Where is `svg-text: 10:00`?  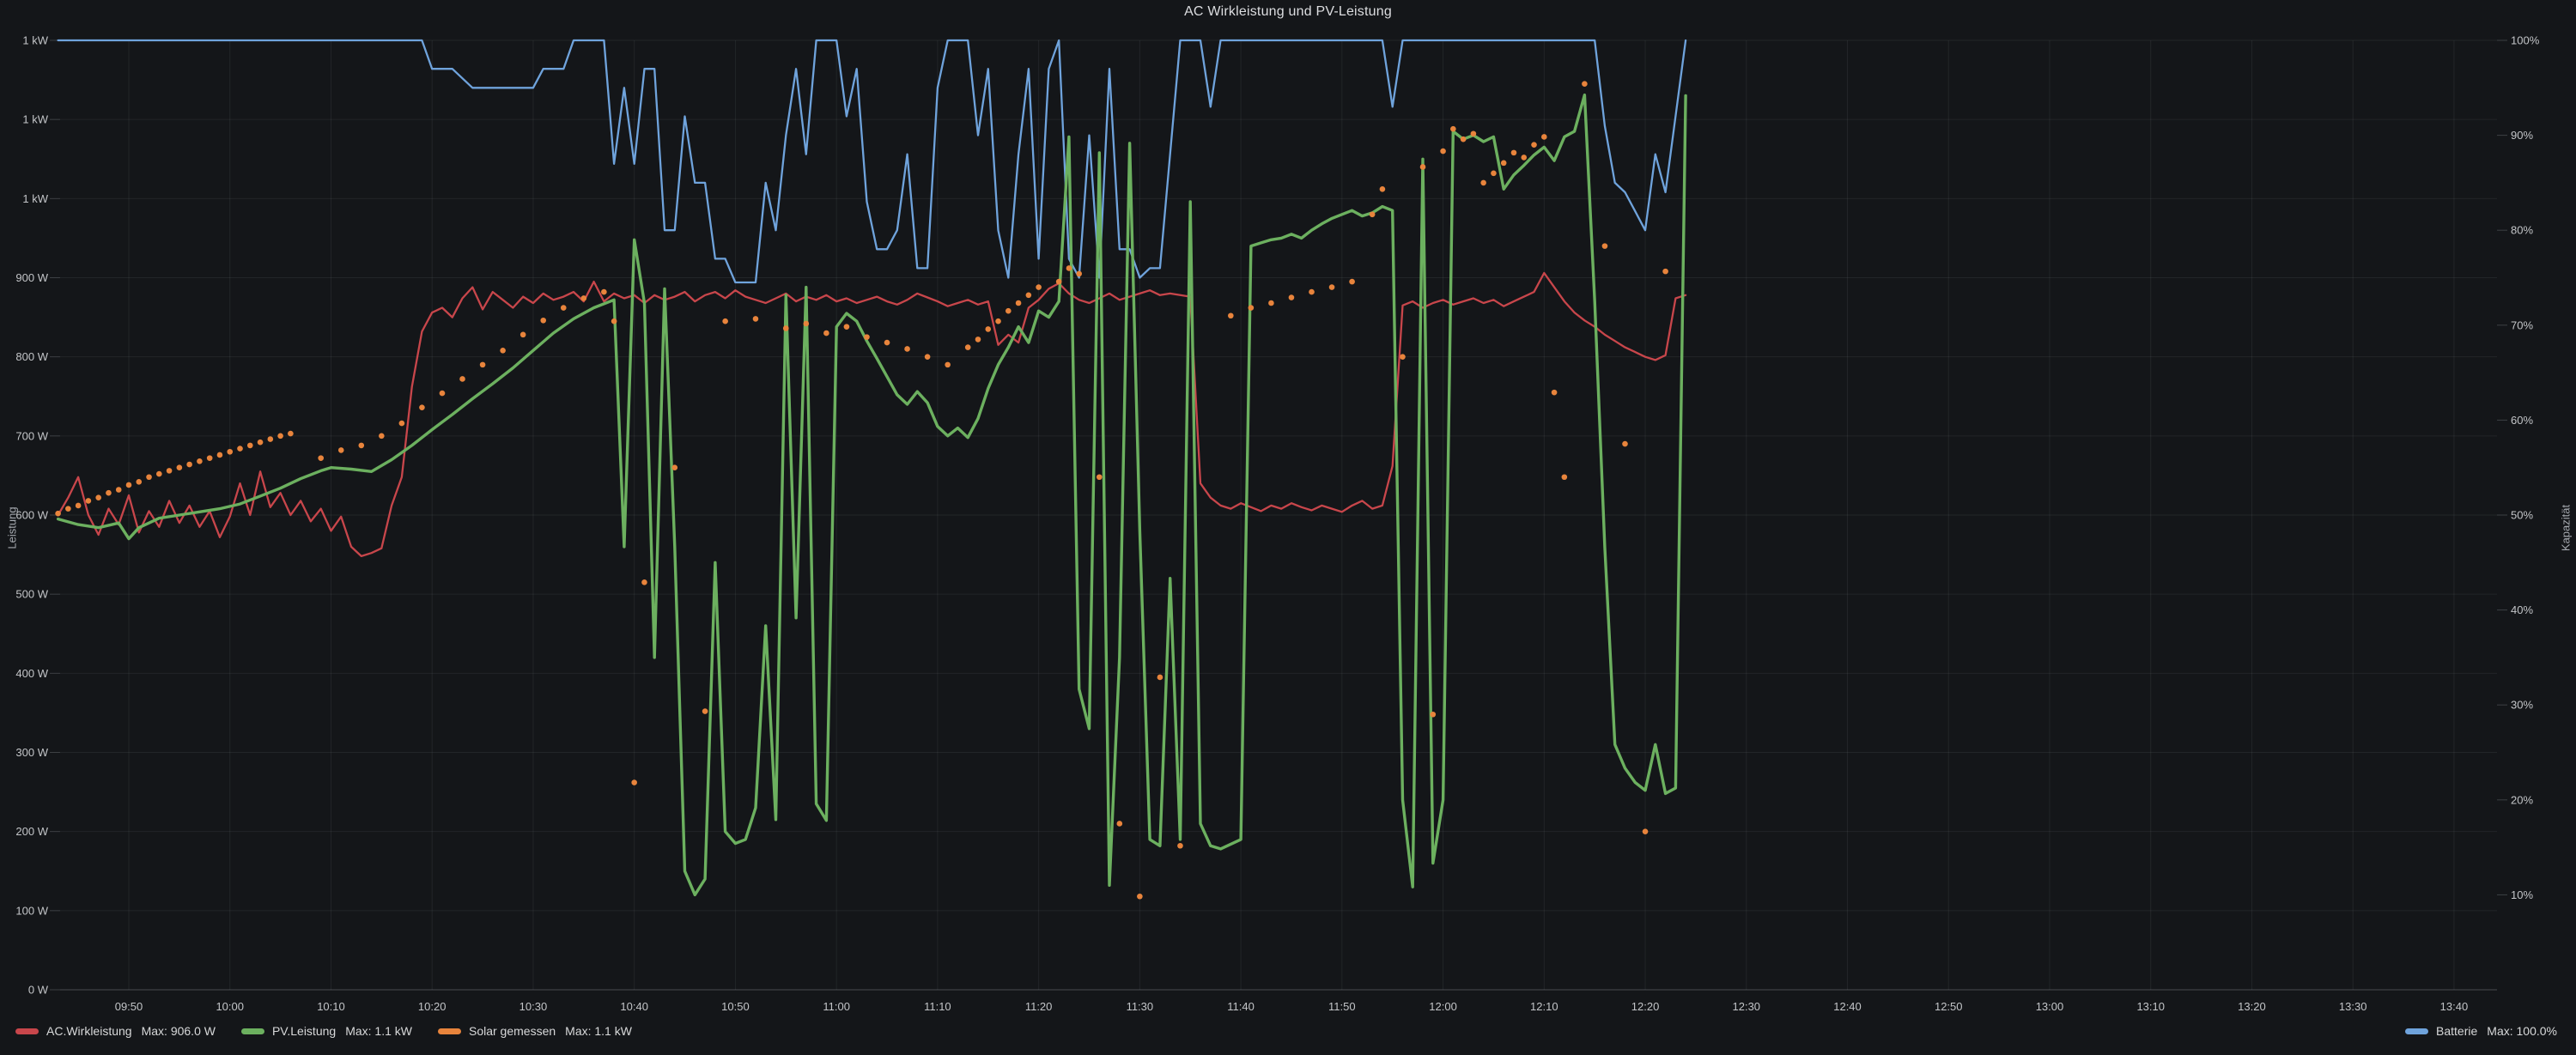 svg-text: 10:00 is located at coordinates (230, 1006).